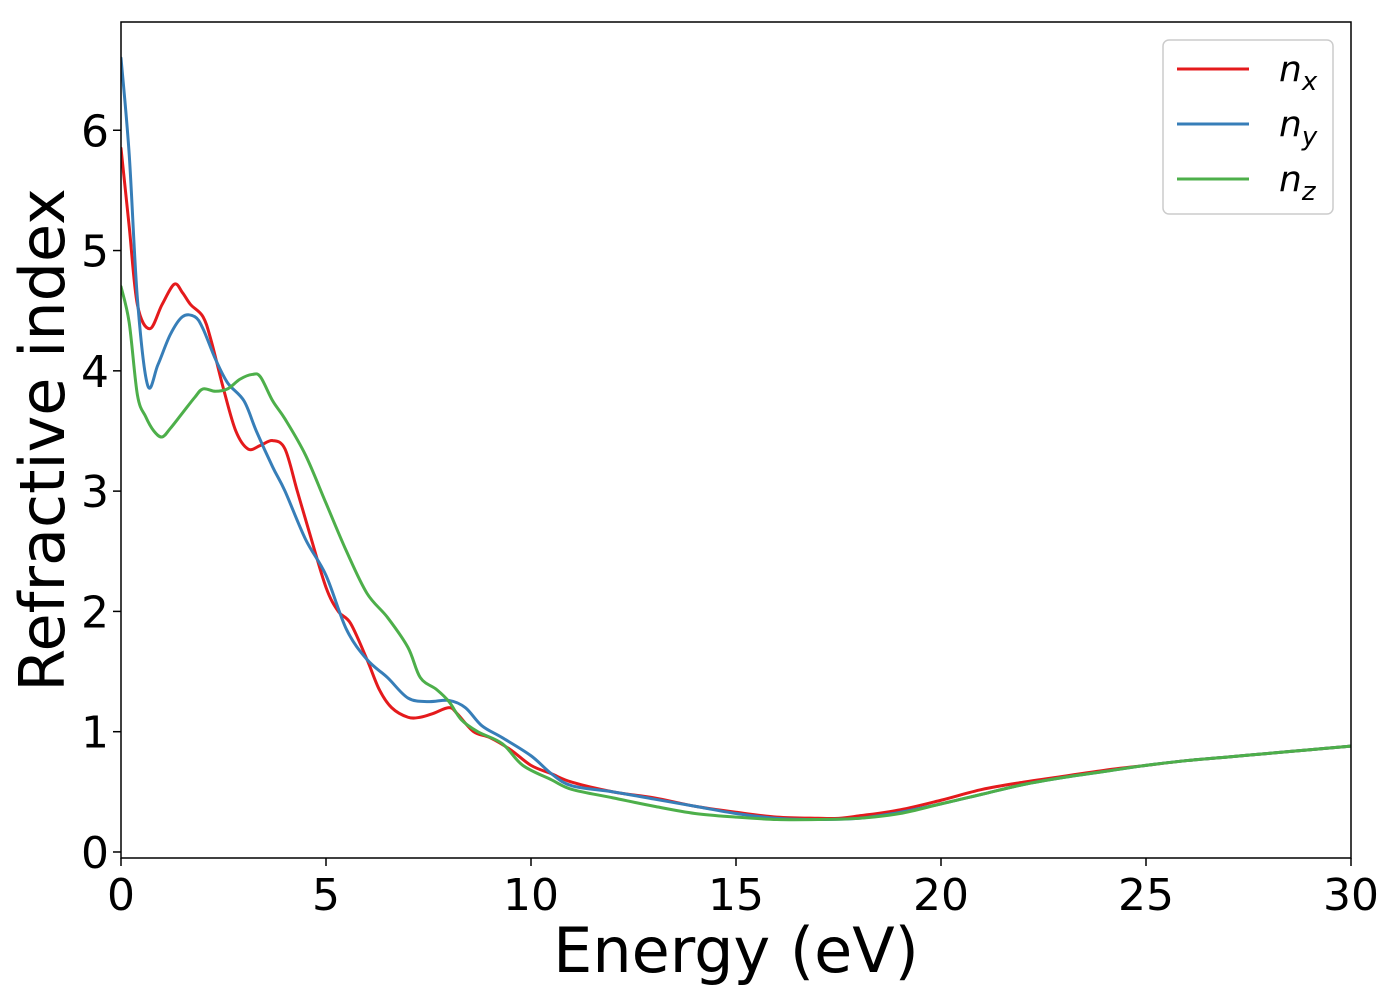 This screenshot has height=1000, width=1400. Describe the element at coordinates (95, 733) in the screenshot. I see `y-tick-label: 1` at that location.